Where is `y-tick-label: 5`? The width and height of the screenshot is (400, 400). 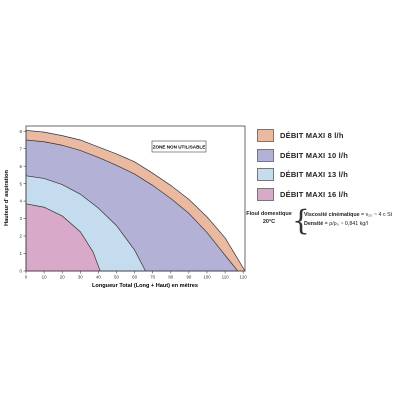 y-tick-label: 5 is located at coordinates (21, 183).